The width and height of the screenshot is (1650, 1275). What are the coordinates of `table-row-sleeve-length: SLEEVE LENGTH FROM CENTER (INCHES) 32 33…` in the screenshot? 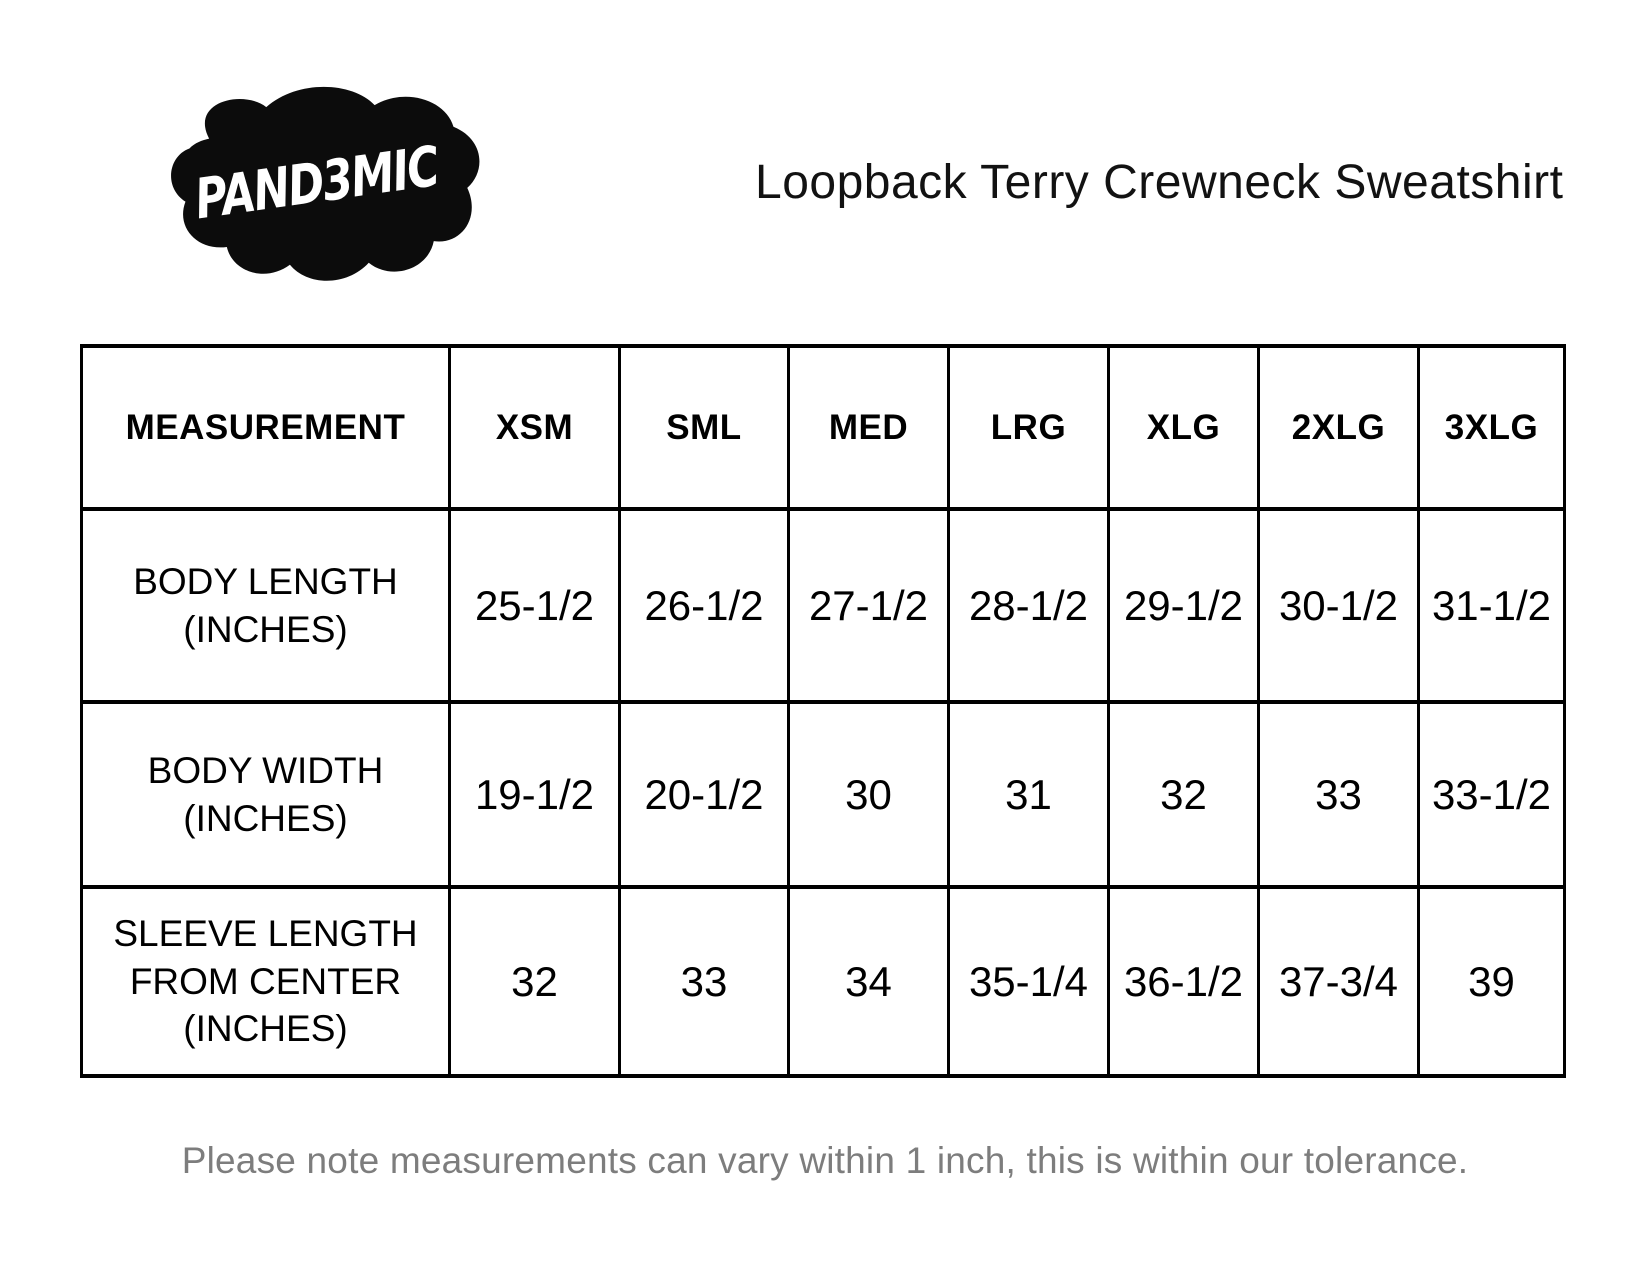 It's located at (823, 981).